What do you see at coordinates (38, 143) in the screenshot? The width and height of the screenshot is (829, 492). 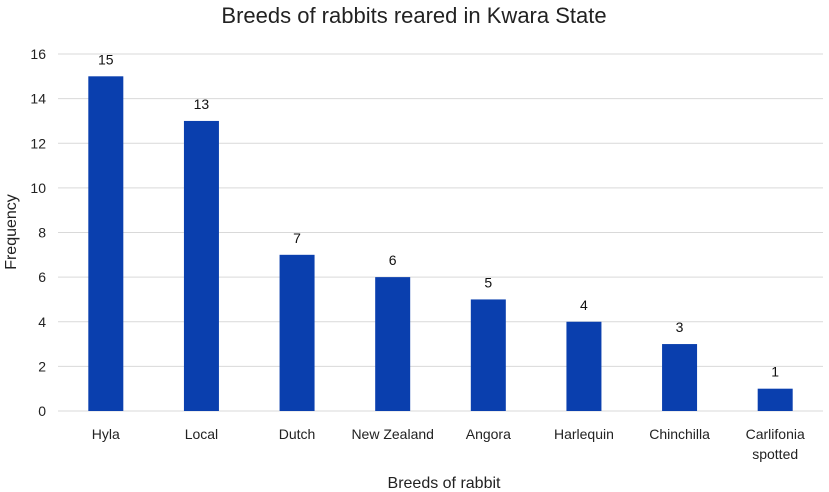 I see `y-tick-label: 12` at bounding box center [38, 143].